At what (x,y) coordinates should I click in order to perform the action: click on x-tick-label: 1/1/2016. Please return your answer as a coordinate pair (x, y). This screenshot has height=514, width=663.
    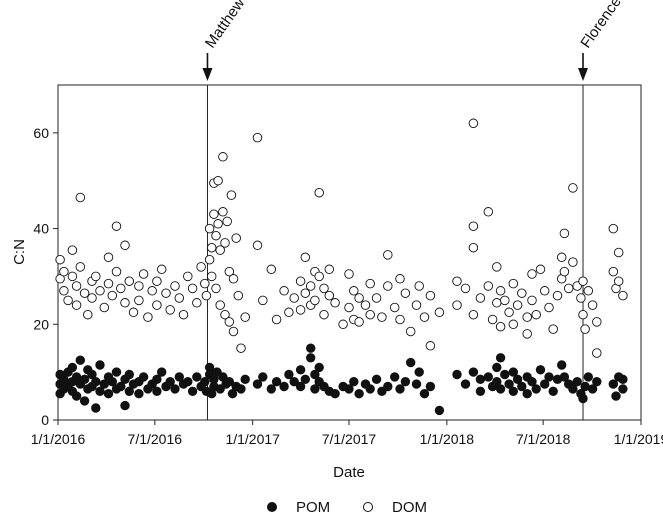
    Looking at the image, I should click on (58, 439).